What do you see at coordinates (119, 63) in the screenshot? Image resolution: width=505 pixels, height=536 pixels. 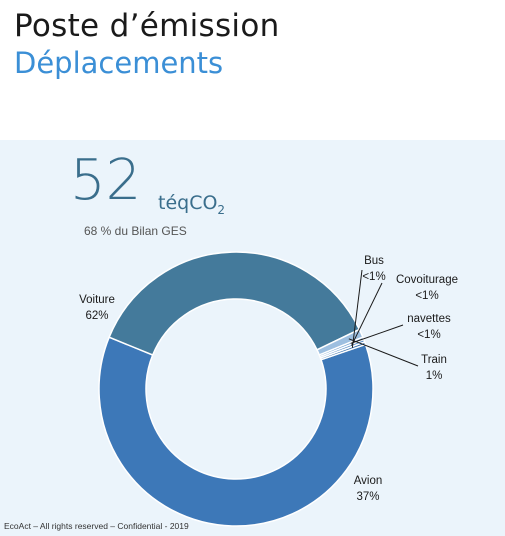 I see `page-subtitle: Déplacements` at bounding box center [119, 63].